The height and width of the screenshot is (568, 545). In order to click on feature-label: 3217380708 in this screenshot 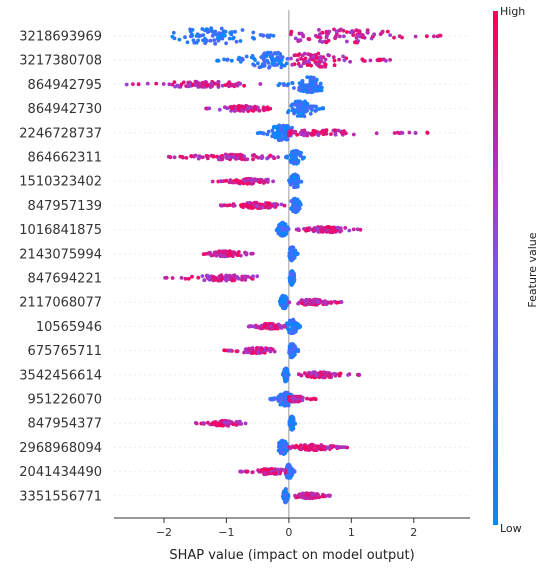, I will do `click(60, 61)`.